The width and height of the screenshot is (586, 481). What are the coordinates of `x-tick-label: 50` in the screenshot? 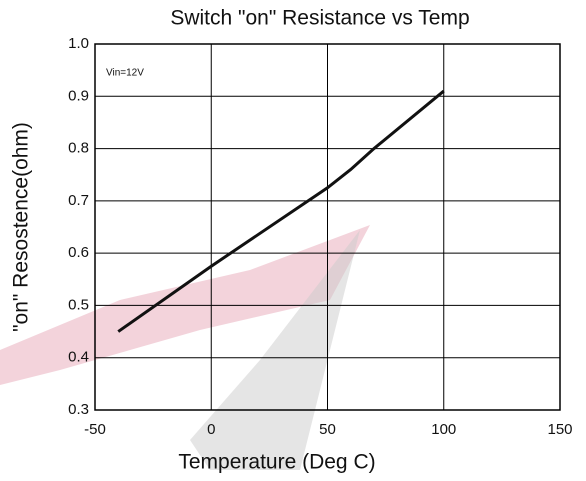 It's located at (327, 429).